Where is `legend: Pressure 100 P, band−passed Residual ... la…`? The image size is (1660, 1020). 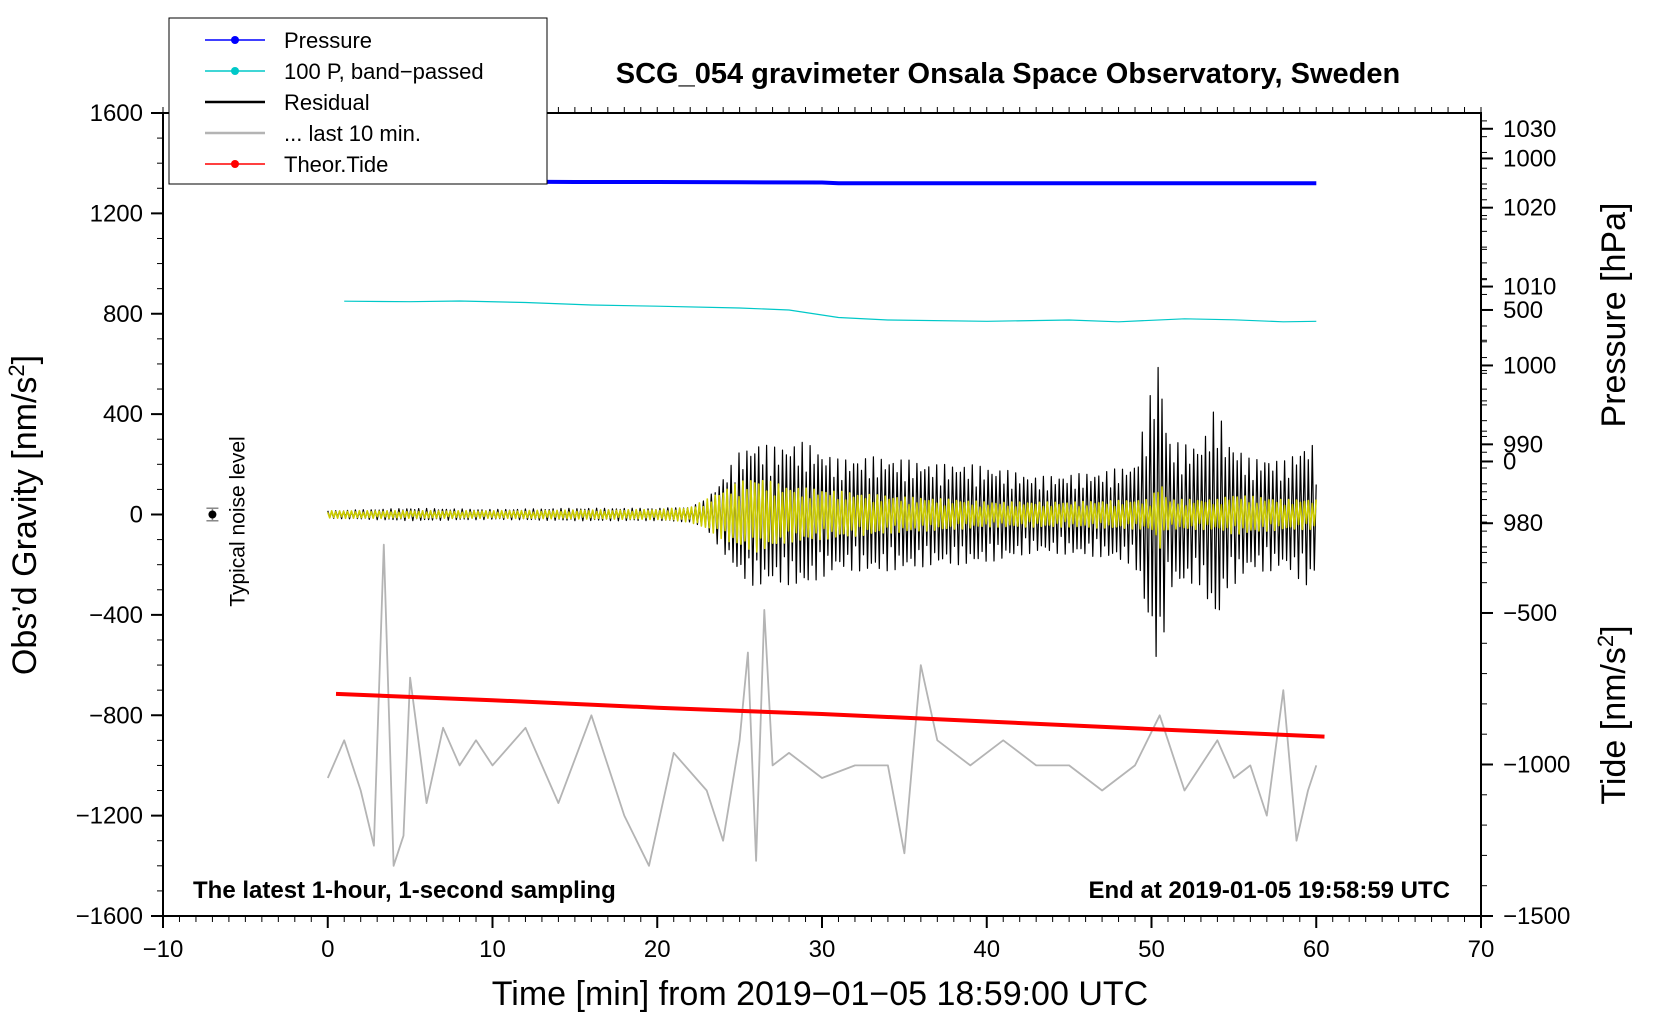
legend: Pressure 100 P, band−passed Residual ... la… is located at coordinates (358, 101).